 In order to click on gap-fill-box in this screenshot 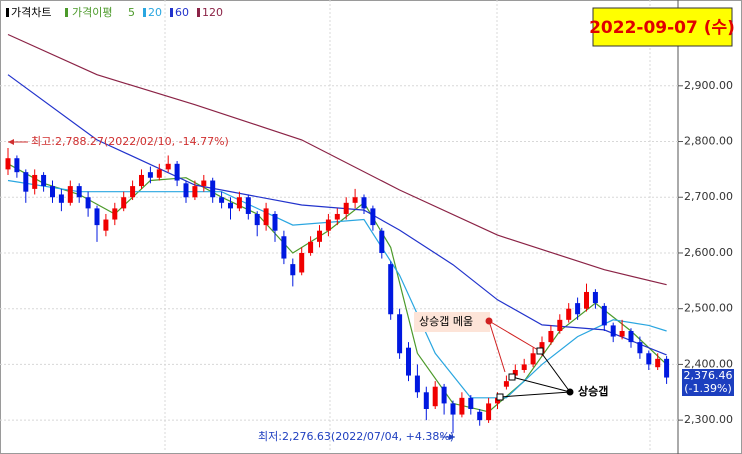, I will do `click(452, 322)`.